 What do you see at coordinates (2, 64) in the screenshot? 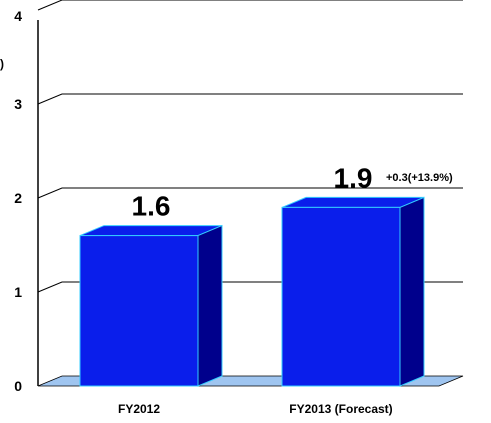
I see `partial-axis-label: )` at bounding box center [2, 64].